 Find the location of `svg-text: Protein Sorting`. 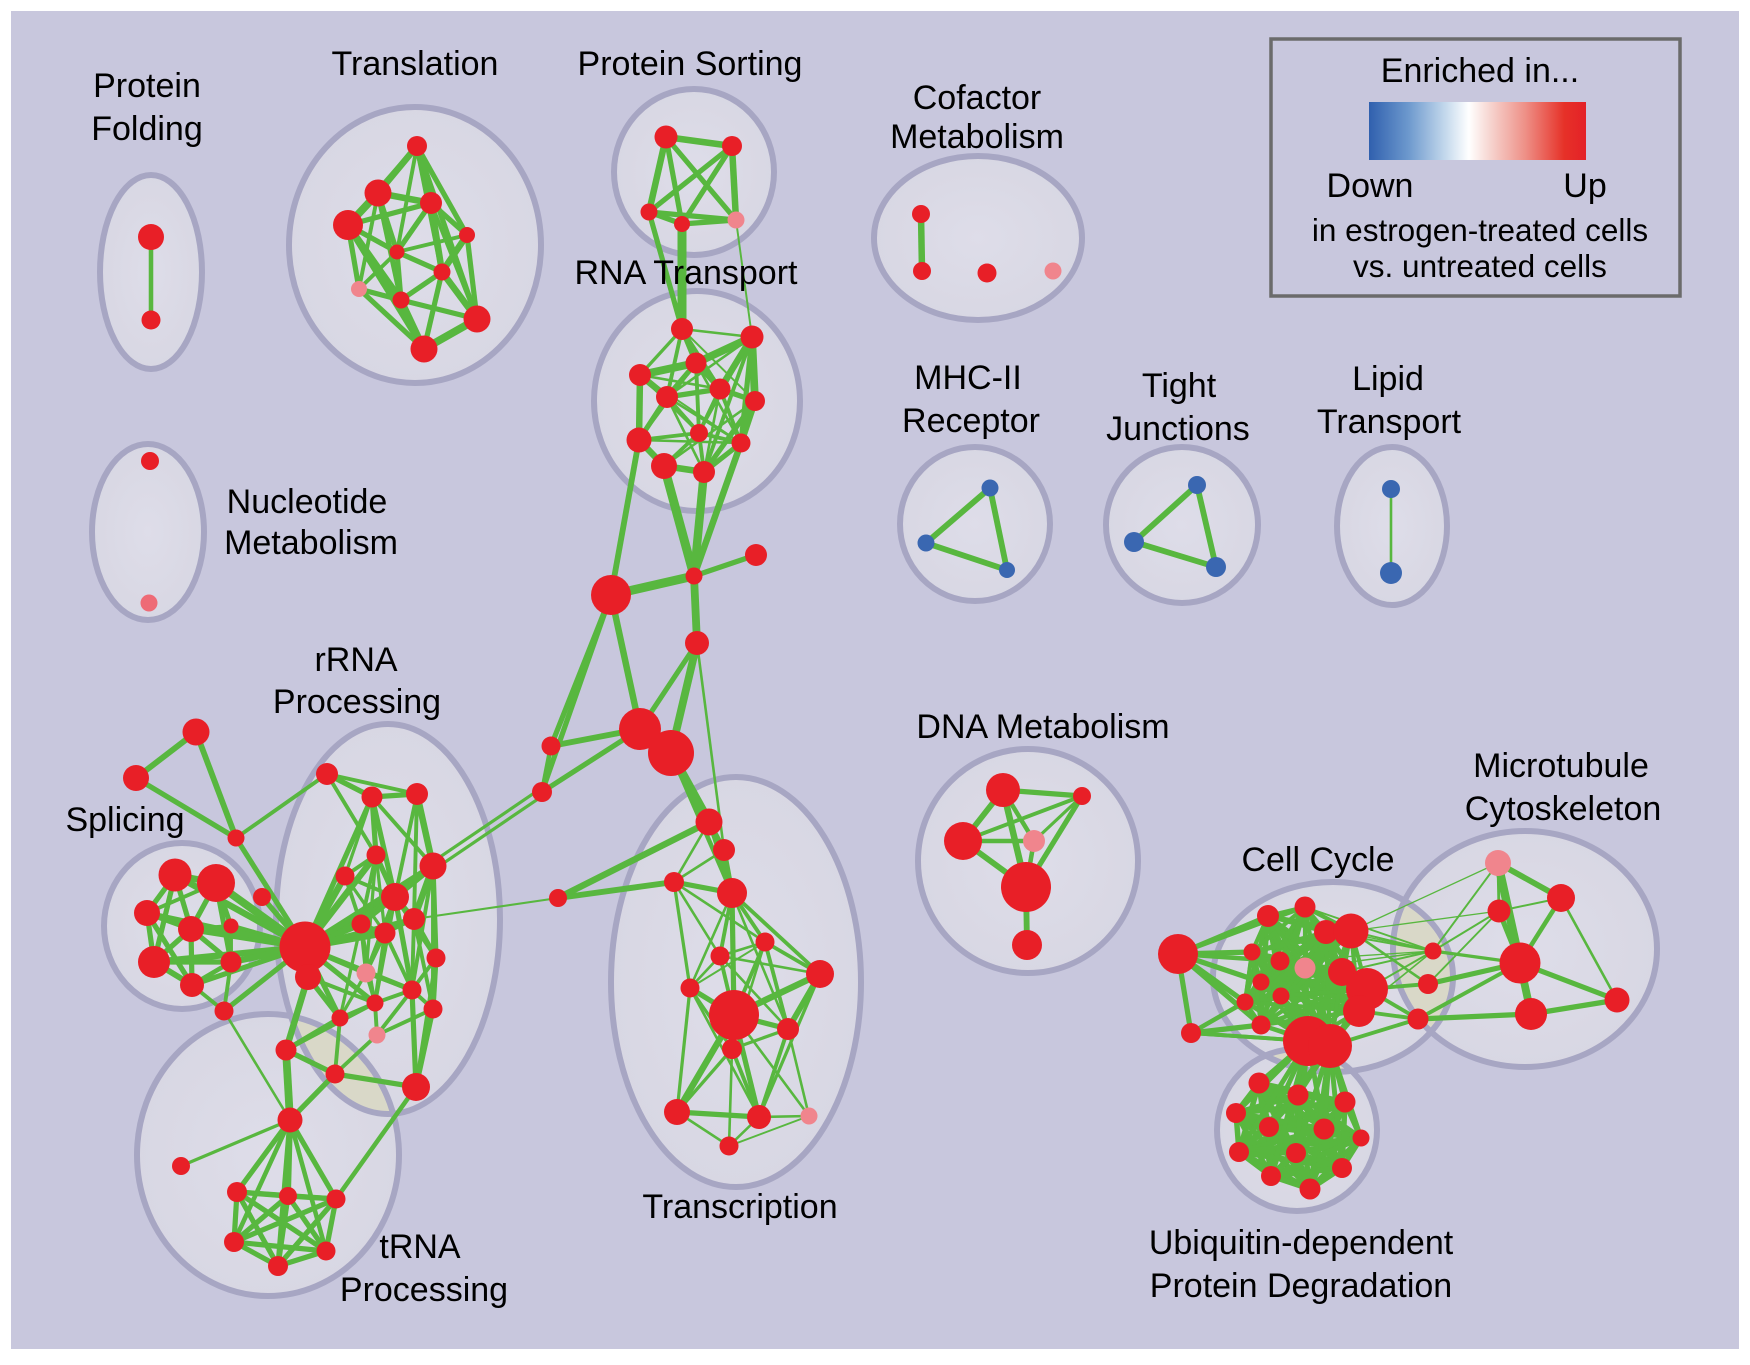

svg-text: Protein Sorting is located at coordinates (690, 64).